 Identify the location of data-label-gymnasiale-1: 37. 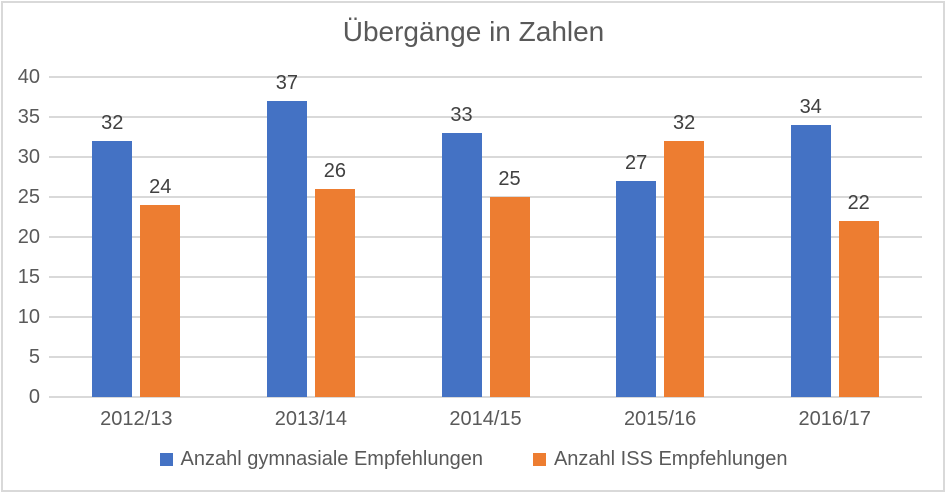
(287, 83).